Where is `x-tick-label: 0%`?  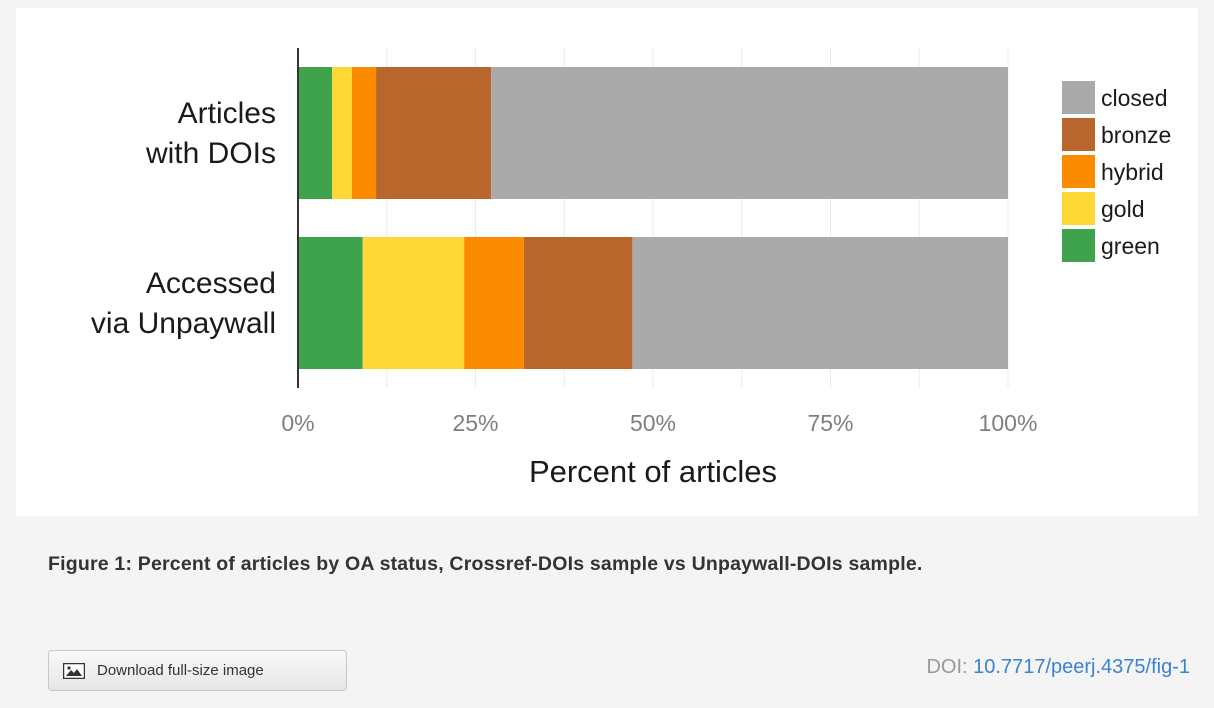
x-tick-label: 0% is located at coordinates (297, 423).